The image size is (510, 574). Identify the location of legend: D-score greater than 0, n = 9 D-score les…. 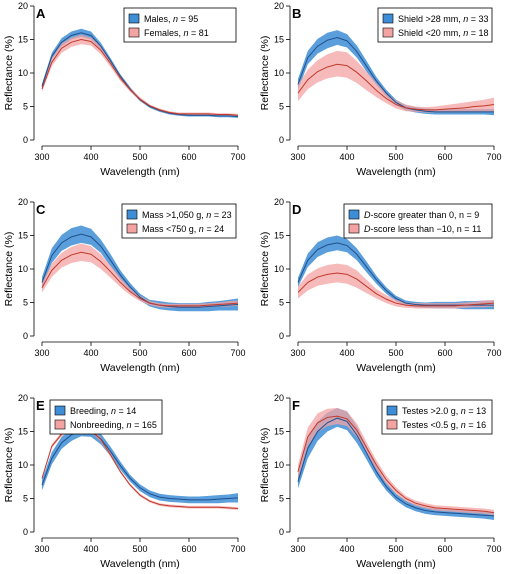
(418, 221).